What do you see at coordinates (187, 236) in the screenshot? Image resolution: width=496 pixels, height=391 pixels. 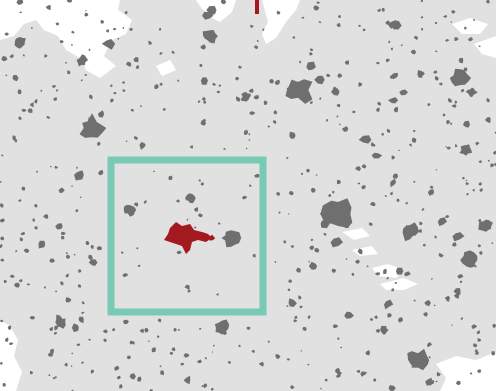 I see `focus-area-frame` at bounding box center [187, 236].